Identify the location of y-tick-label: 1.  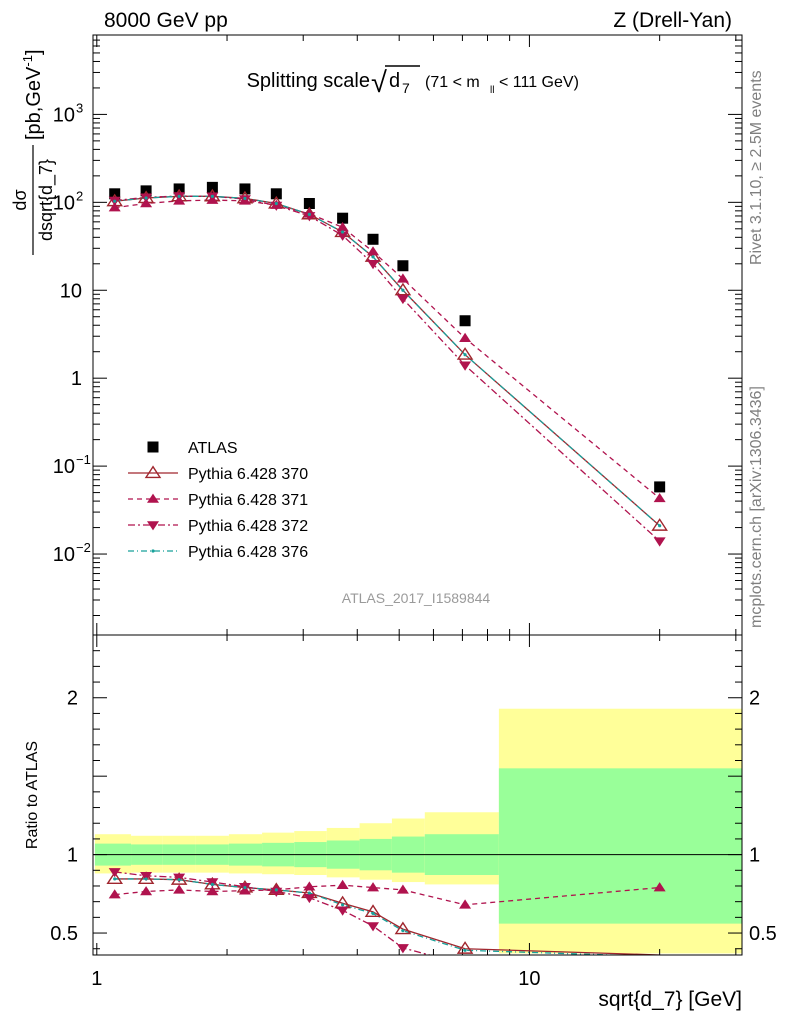
(76, 379).